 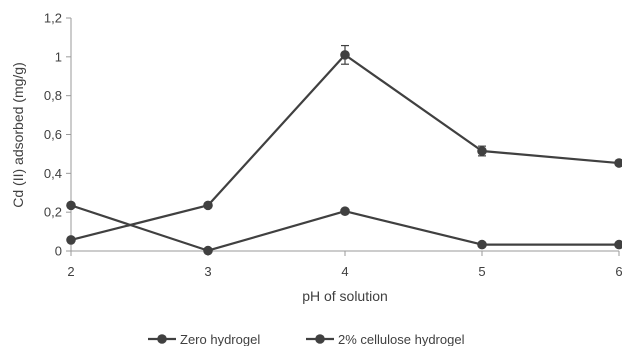 What do you see at coordinates (220, 339) in the screenshot?
I see `legend-label: Zero hydrogel` at bounding box center [220, 339].